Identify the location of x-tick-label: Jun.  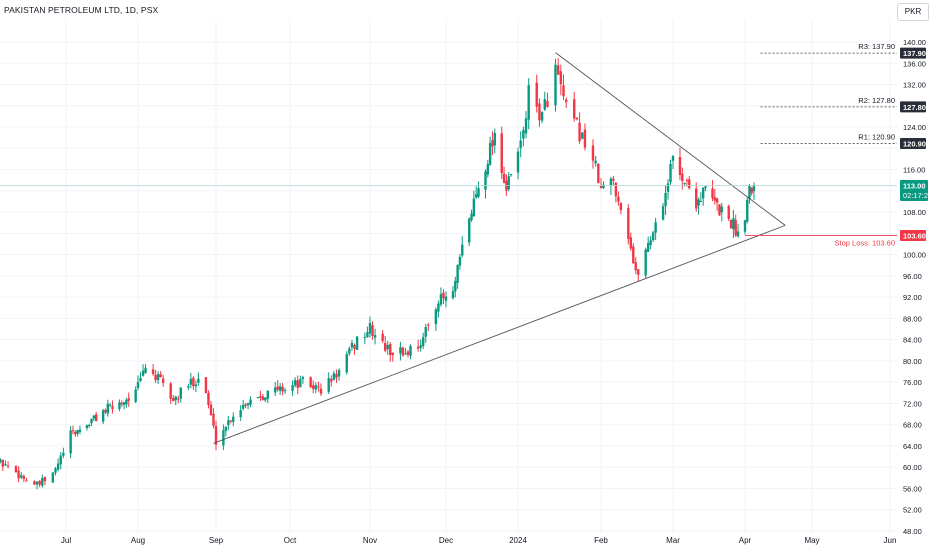
(890, 540).